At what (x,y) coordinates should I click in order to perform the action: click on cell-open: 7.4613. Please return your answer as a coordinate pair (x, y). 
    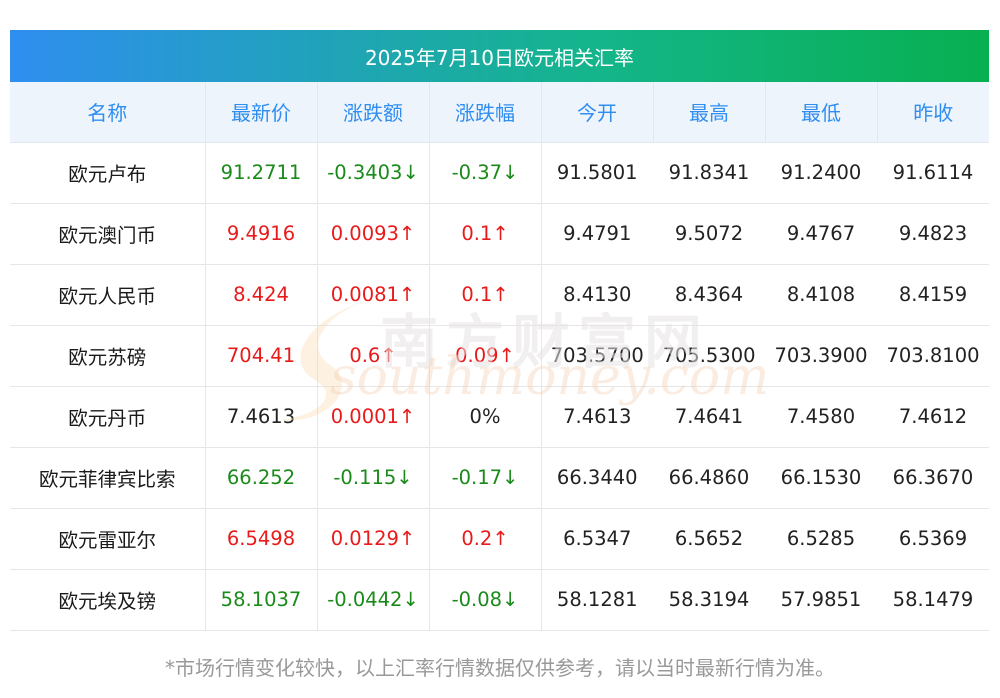
    Looking at the image, I should click on (597, 417).